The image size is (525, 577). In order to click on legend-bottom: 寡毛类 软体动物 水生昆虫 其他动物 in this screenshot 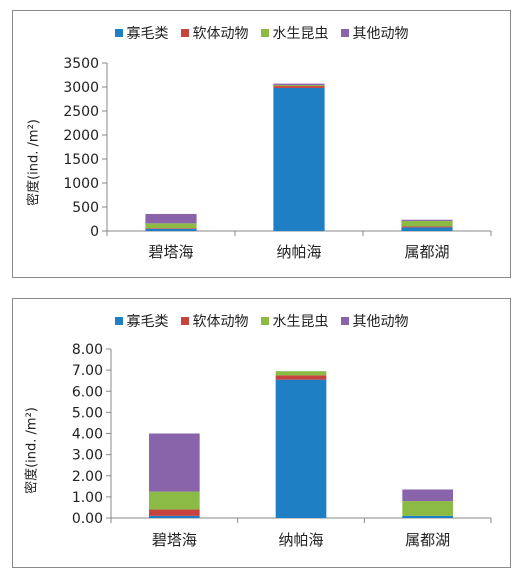, I will do `click(261, 321)`.